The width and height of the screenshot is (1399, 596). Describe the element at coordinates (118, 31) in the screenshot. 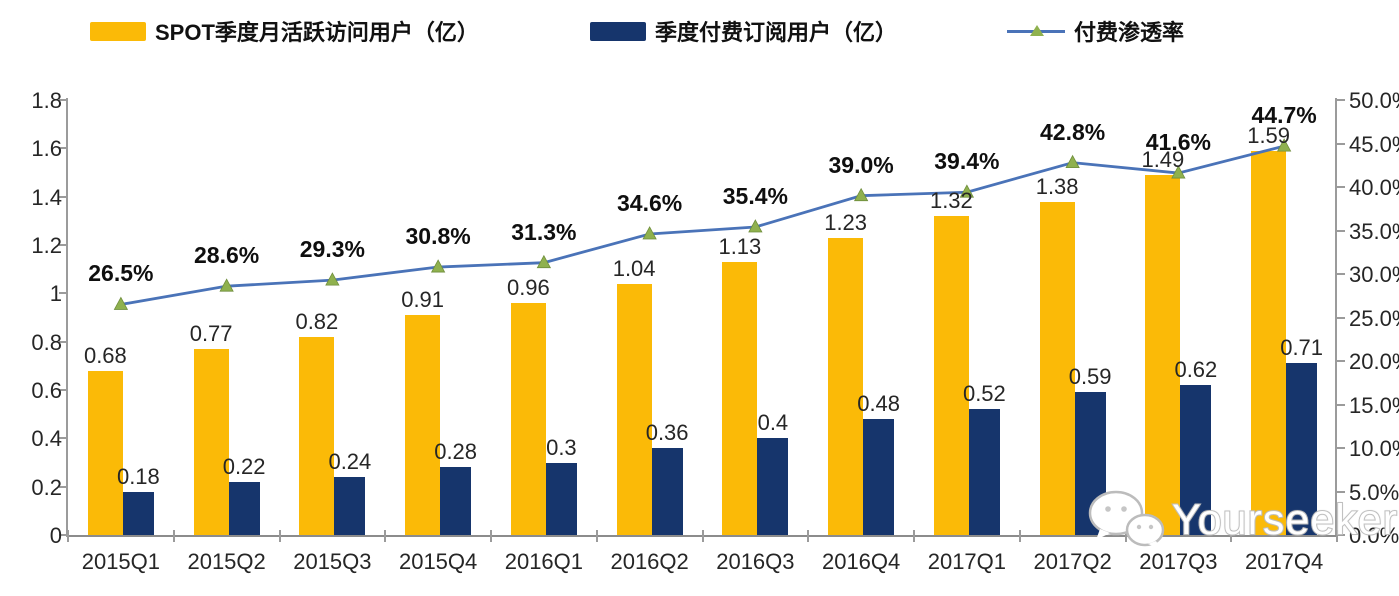

I see `legend-swatch-mau` at that location.